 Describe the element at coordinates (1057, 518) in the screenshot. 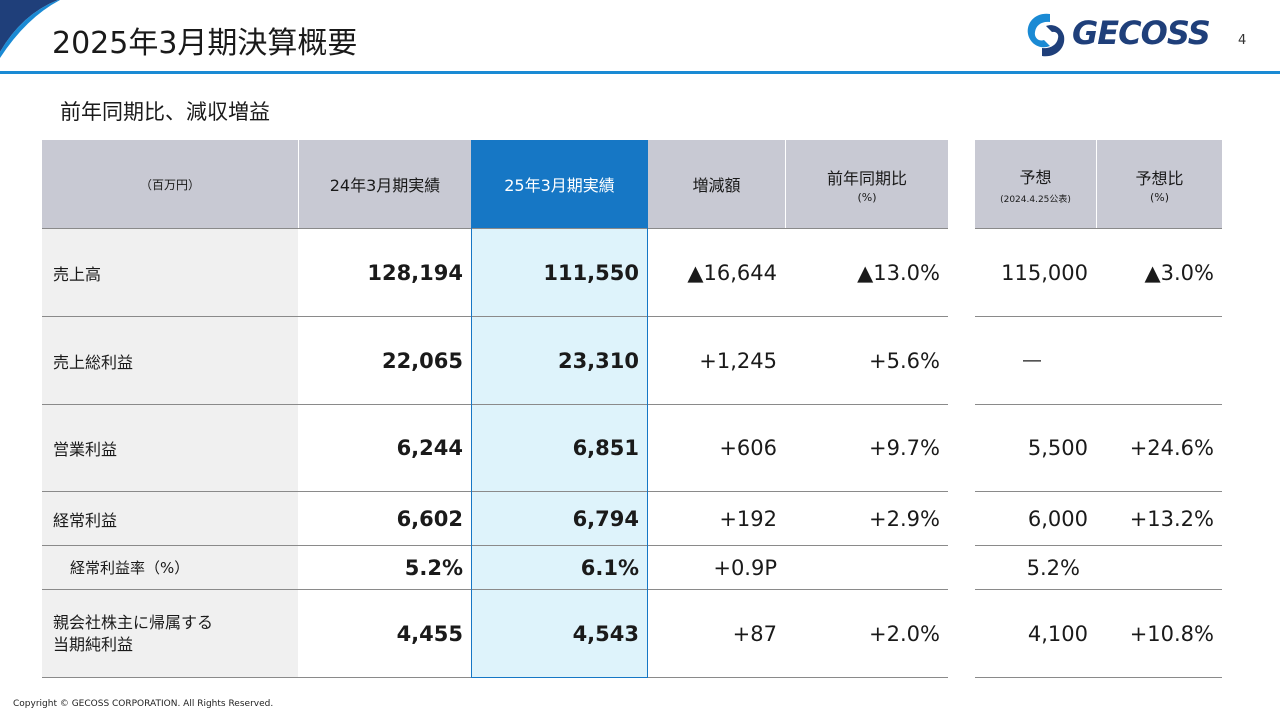

I see `cell-ordinary-profit-forecast: 6,000` at that location.